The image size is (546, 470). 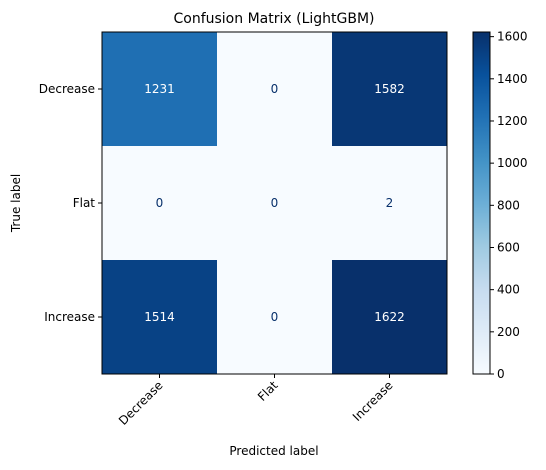 What do you see at coordinates (141, 403) in the screenshot?
I see `x-tick-label: Decrease` at bounding box center [141, 403].